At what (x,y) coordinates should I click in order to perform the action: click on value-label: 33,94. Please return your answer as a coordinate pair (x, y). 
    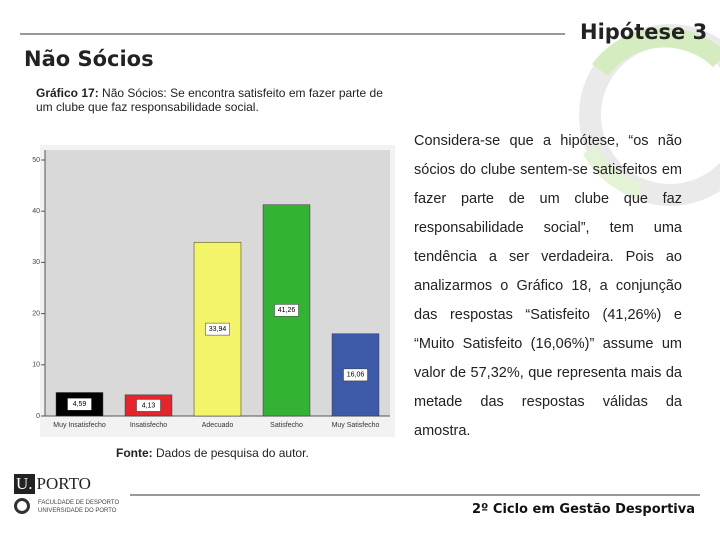
    Looking at the image, I should click on (218, 329).